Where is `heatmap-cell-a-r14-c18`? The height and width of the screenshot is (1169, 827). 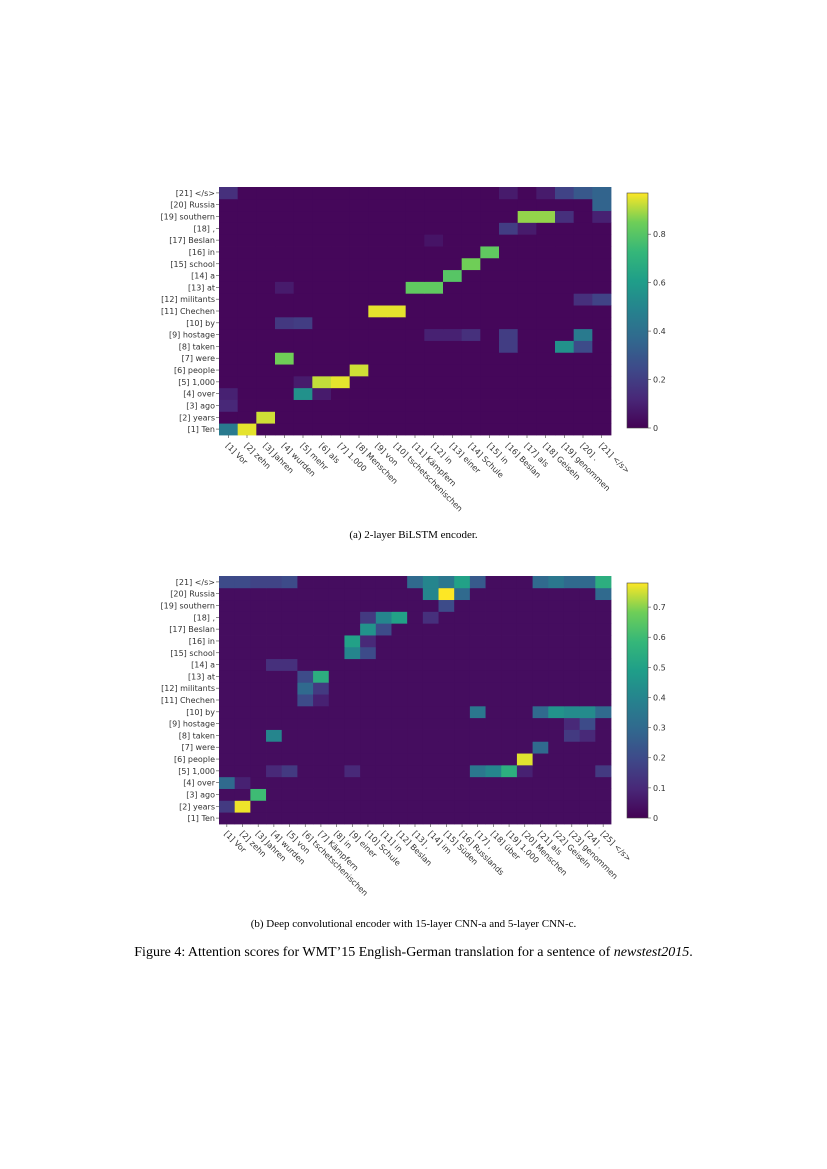 heatmap-cell-a-r14-c18 is located at coordinates (546, 275).